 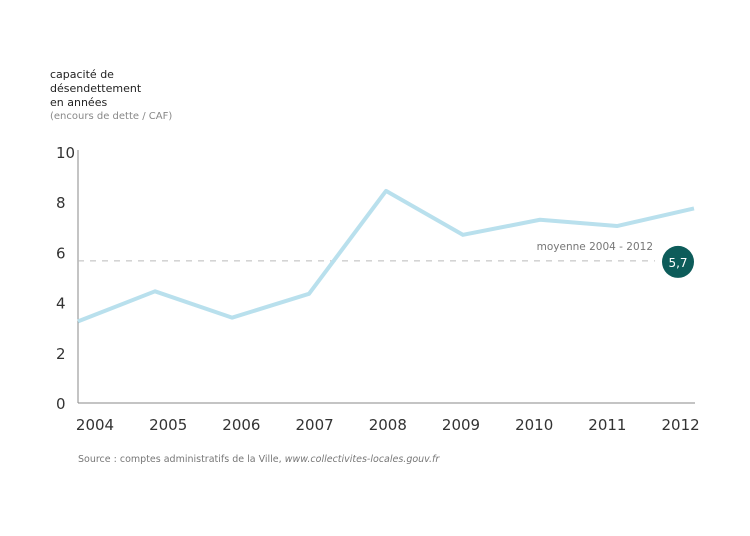 I want to click on title-line: en années, so click(x=79, y=102).